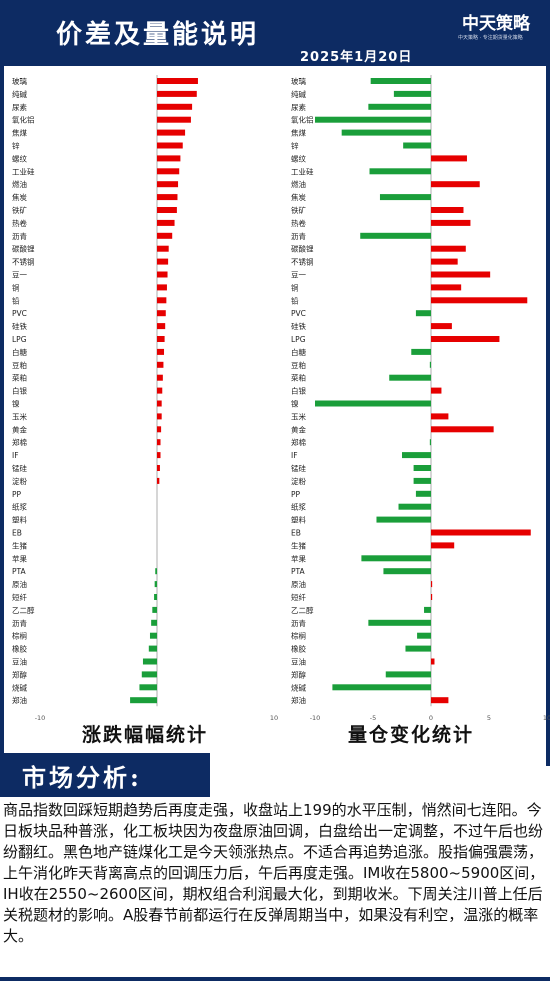 Image resolution: width=550 pixels, height=981 pixels. What do you see at coordinates (295, 287) in the screenshot?
I see `right-category-label: 铜` at bounding box center [295, 287].